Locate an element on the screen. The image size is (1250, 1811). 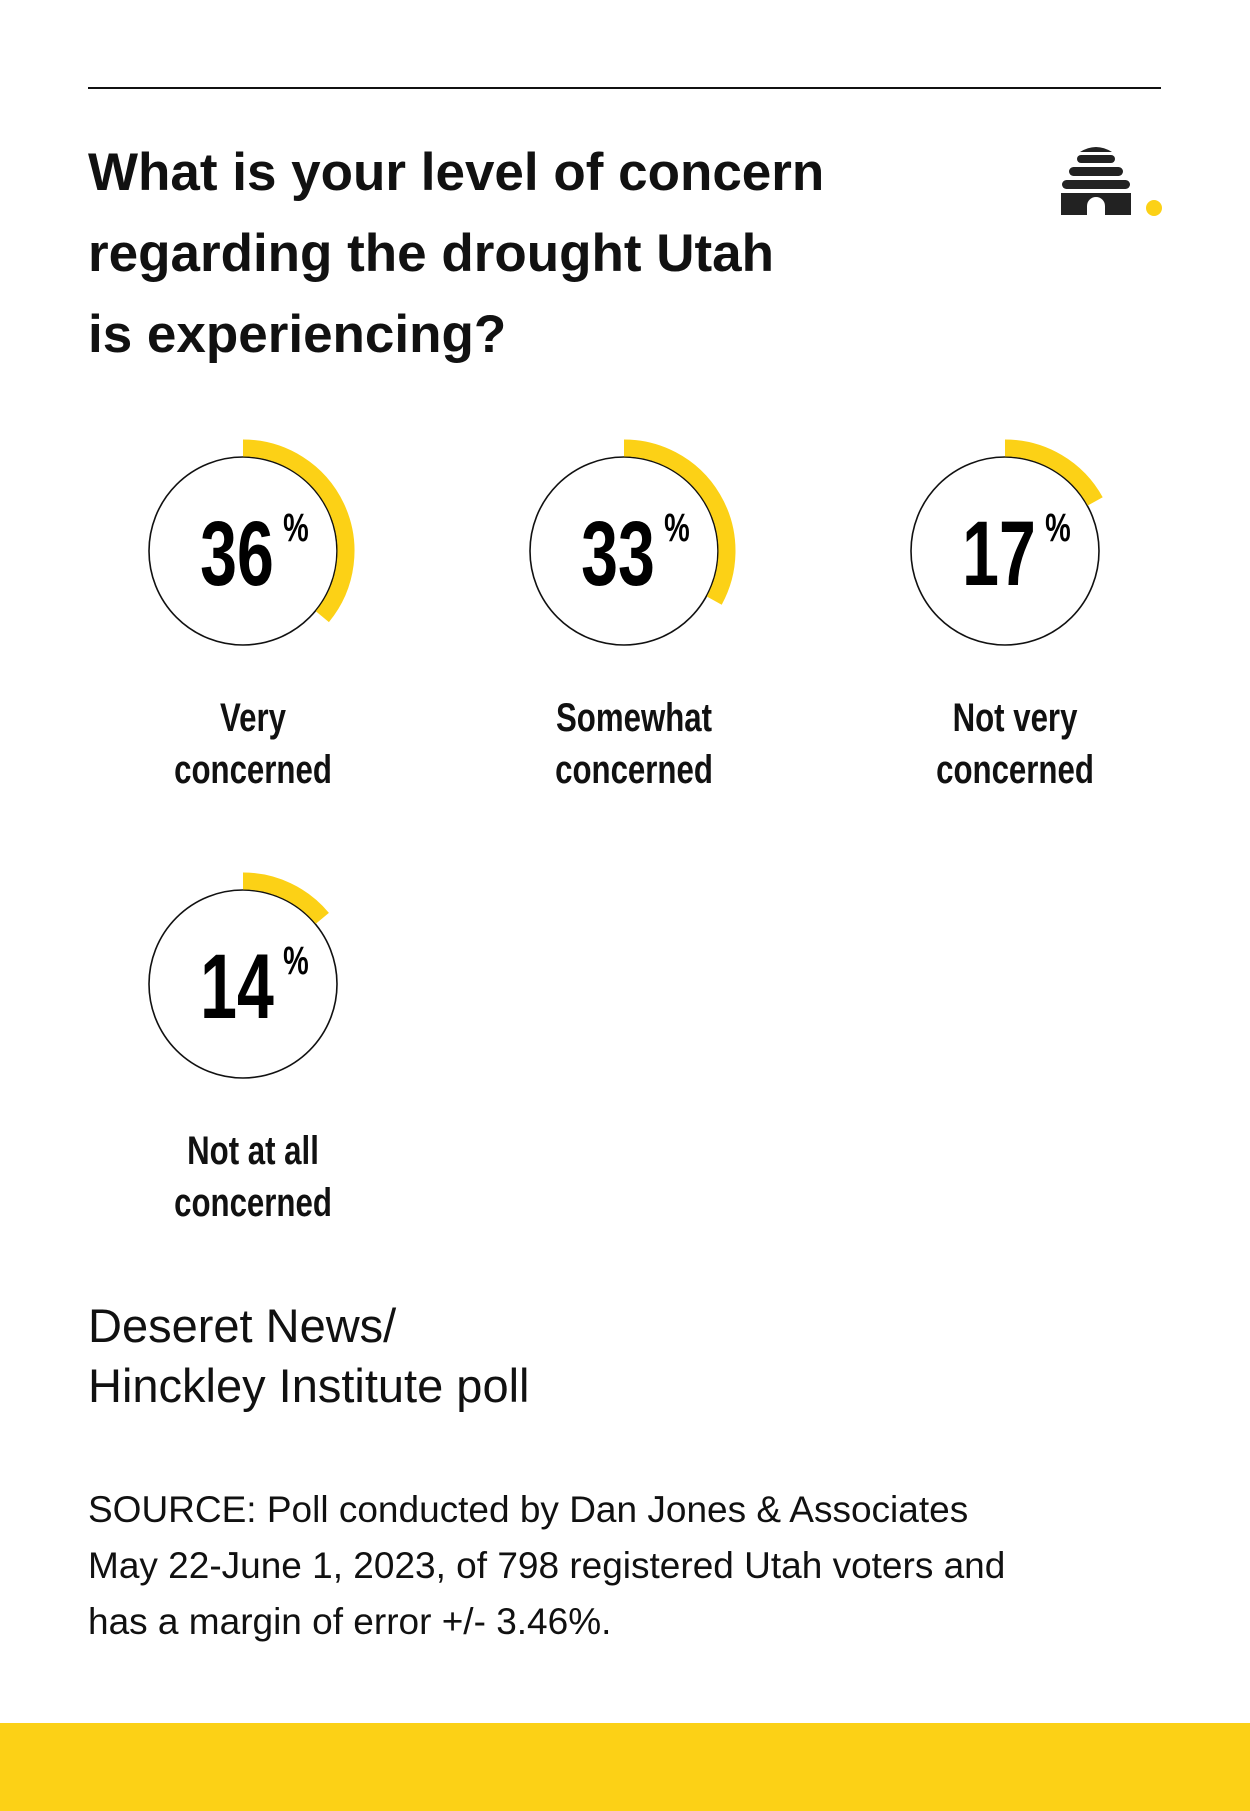
gauge-value: 17% is located at coordinates (1016, 552).